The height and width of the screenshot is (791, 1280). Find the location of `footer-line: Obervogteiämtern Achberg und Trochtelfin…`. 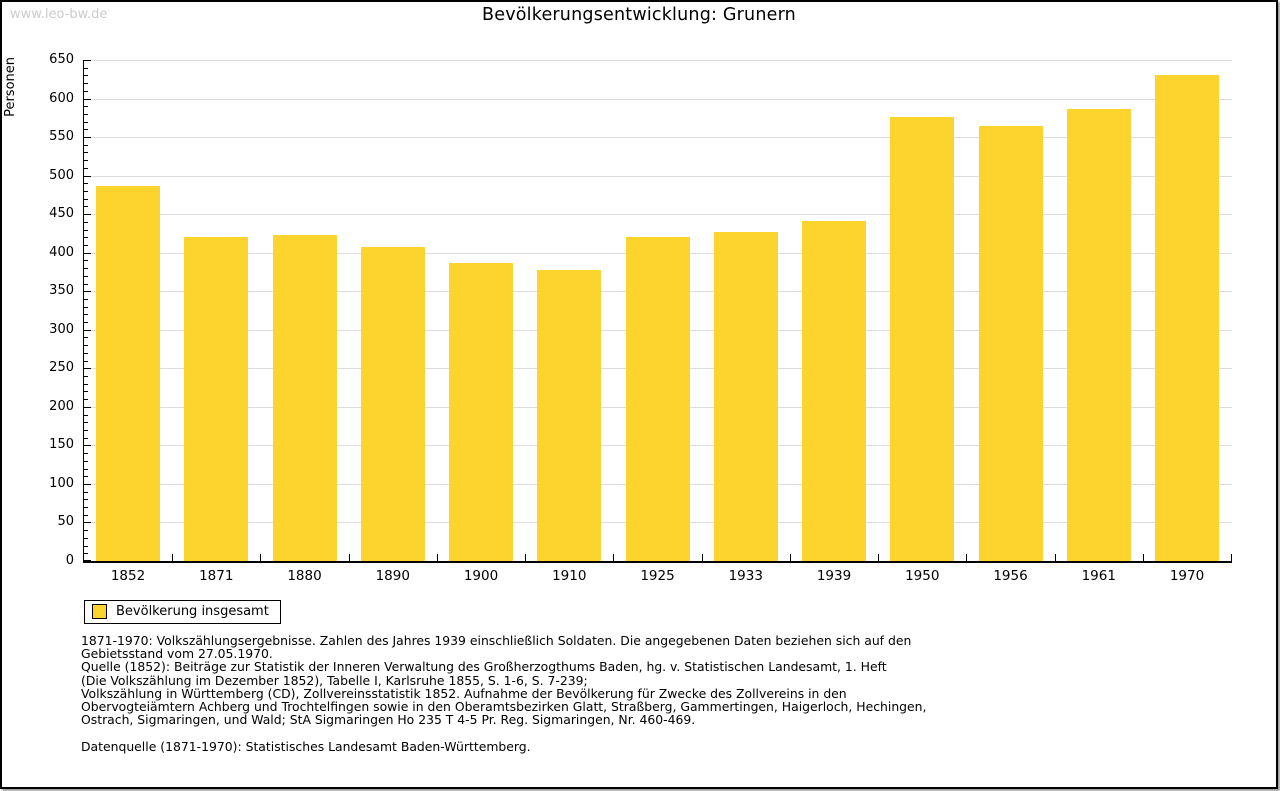

footer-line: Obervogteiämtern Achberg und Trochtelfin… is located at coordinates (504, 707).